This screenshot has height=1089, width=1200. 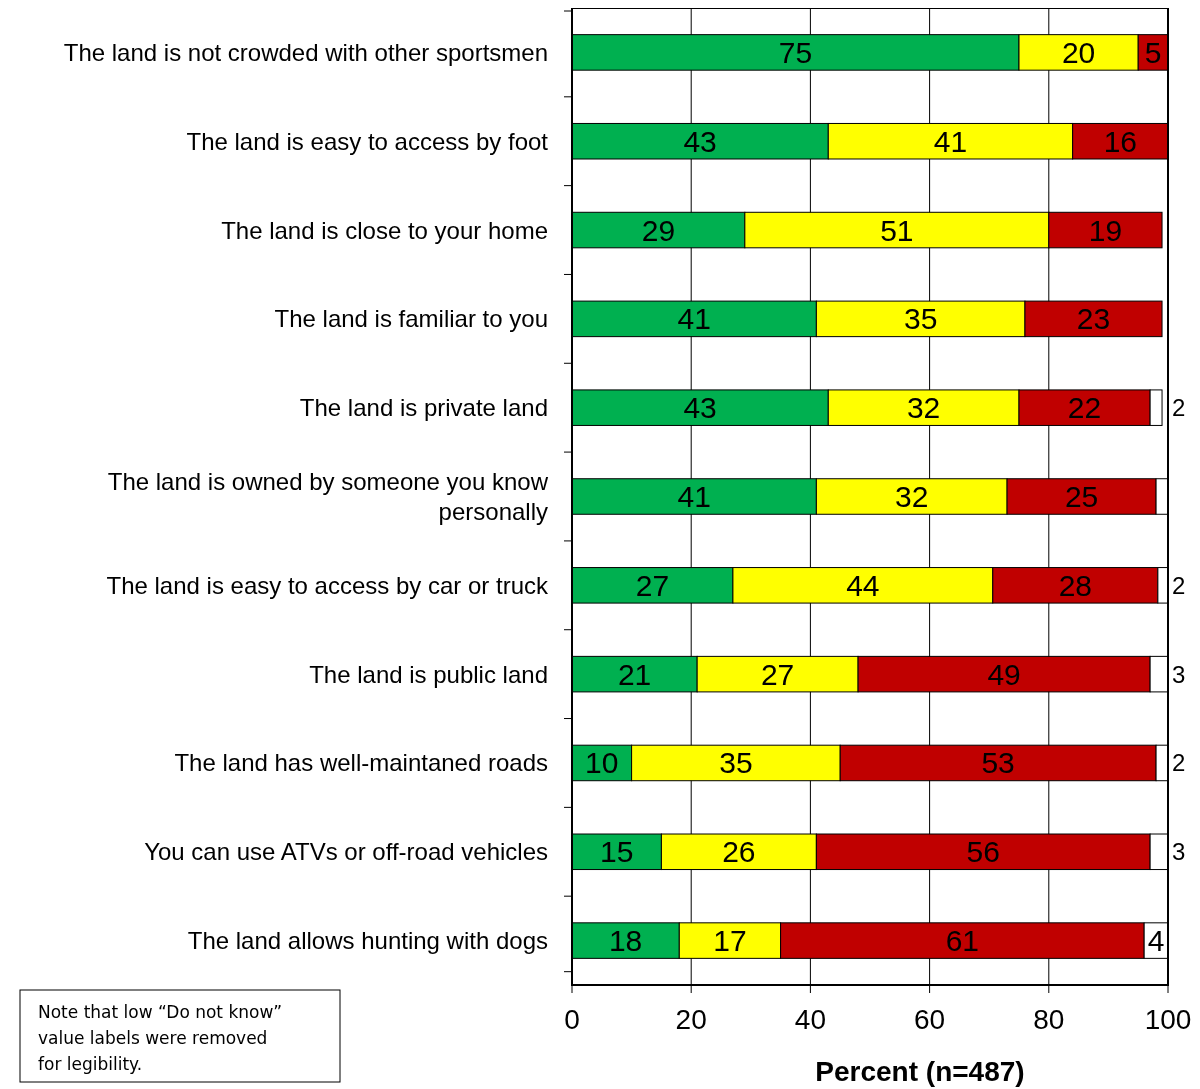 I want to click on data-label: 29, so click(x=658, y=230).